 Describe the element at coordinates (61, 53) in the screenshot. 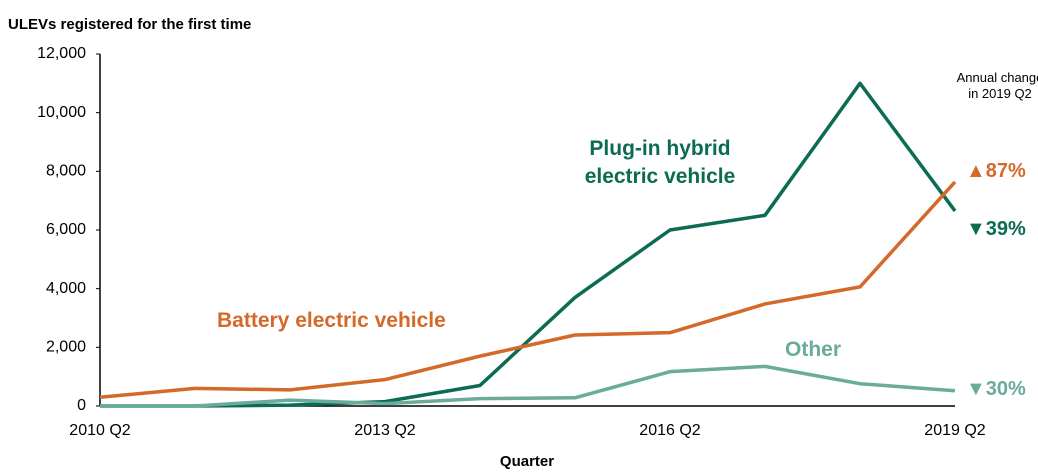

I see `y-tick-label: 12,000` at that location.